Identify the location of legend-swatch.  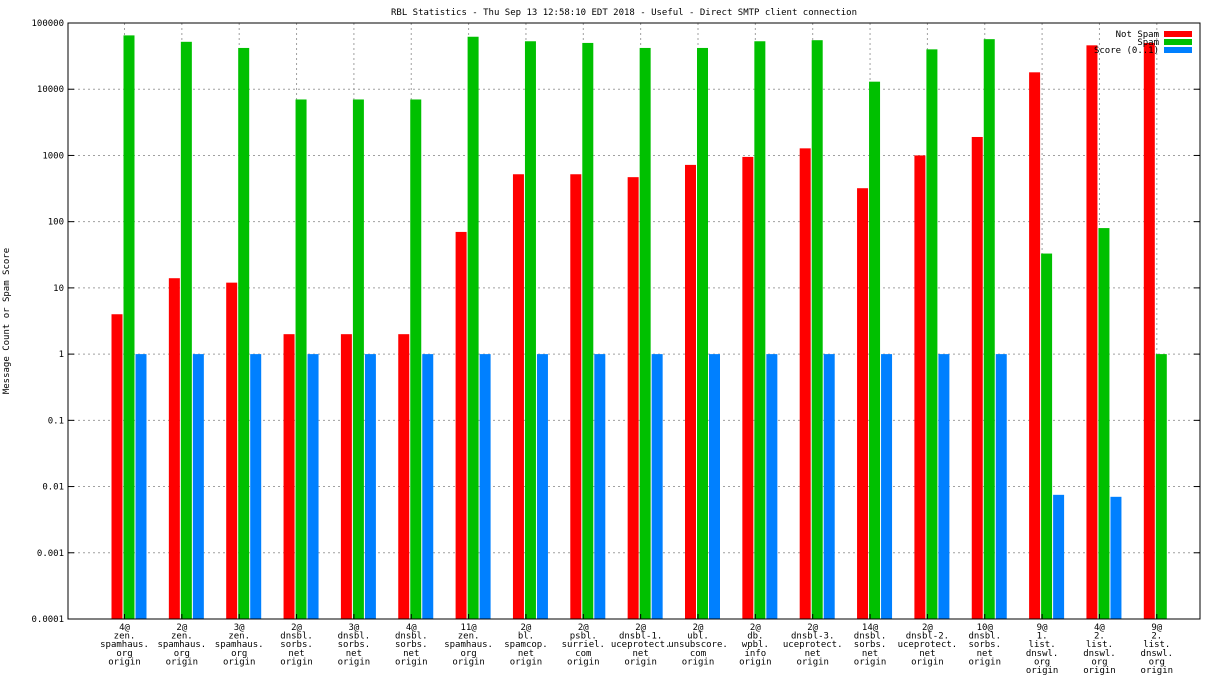
(1178, 34).